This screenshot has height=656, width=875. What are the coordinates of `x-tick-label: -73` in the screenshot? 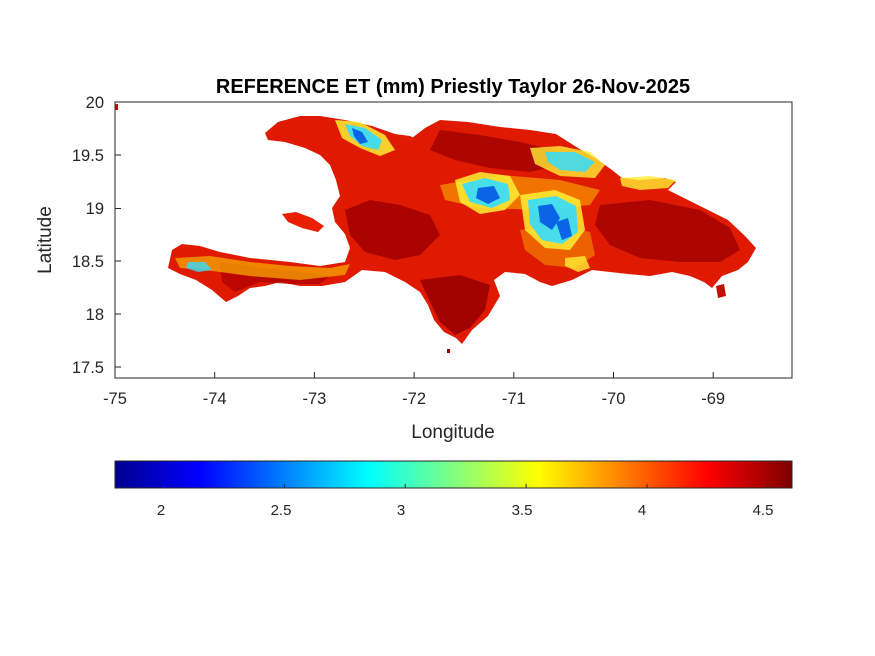 It's located at (314, 399).